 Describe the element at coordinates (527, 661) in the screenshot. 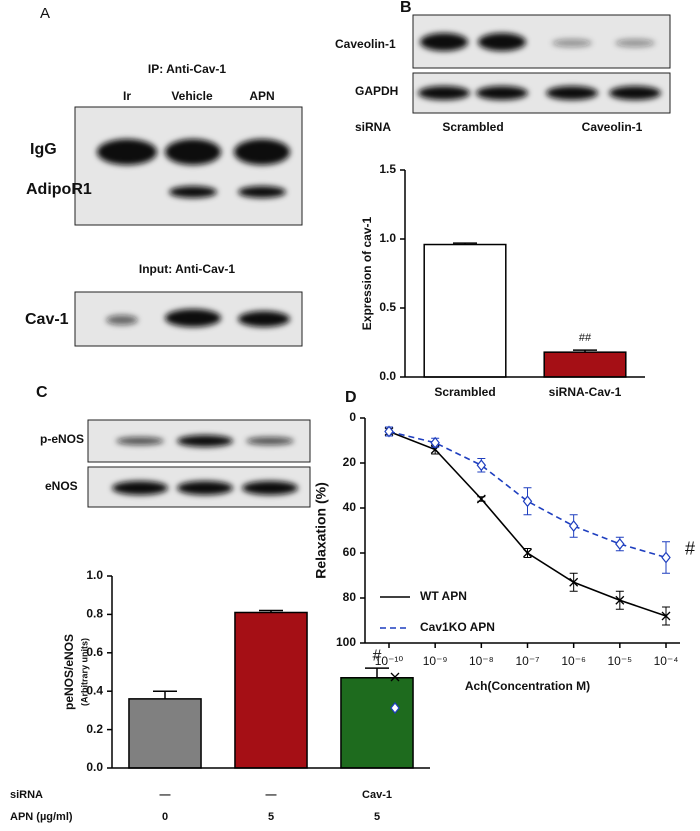

I see `x-tick-label: 10⁻⁷` at that location.